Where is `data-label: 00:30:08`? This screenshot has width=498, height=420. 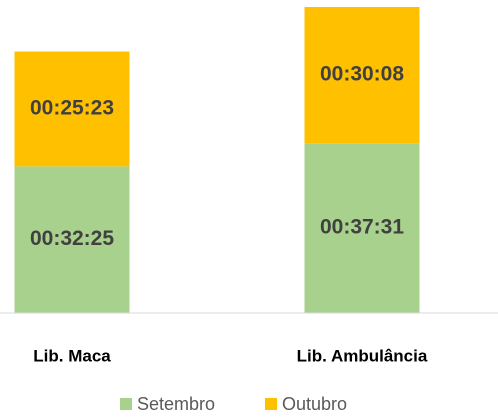 data-label: 00:30:08 is located at coordinates (362, 74).